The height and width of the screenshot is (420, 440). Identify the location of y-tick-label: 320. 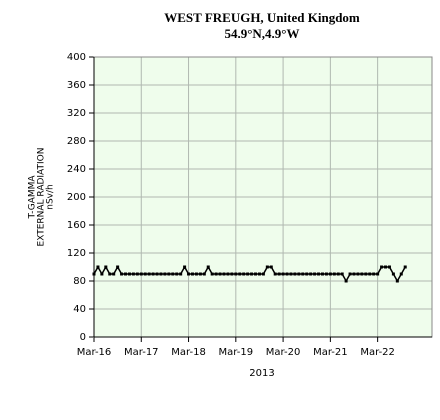
(76, 113).